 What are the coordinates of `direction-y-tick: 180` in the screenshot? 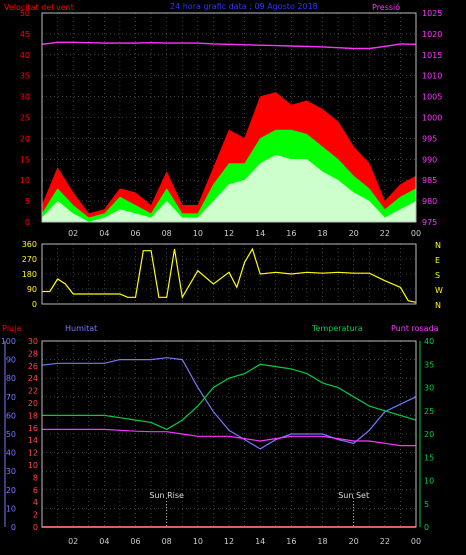 It's located at (29, 274).